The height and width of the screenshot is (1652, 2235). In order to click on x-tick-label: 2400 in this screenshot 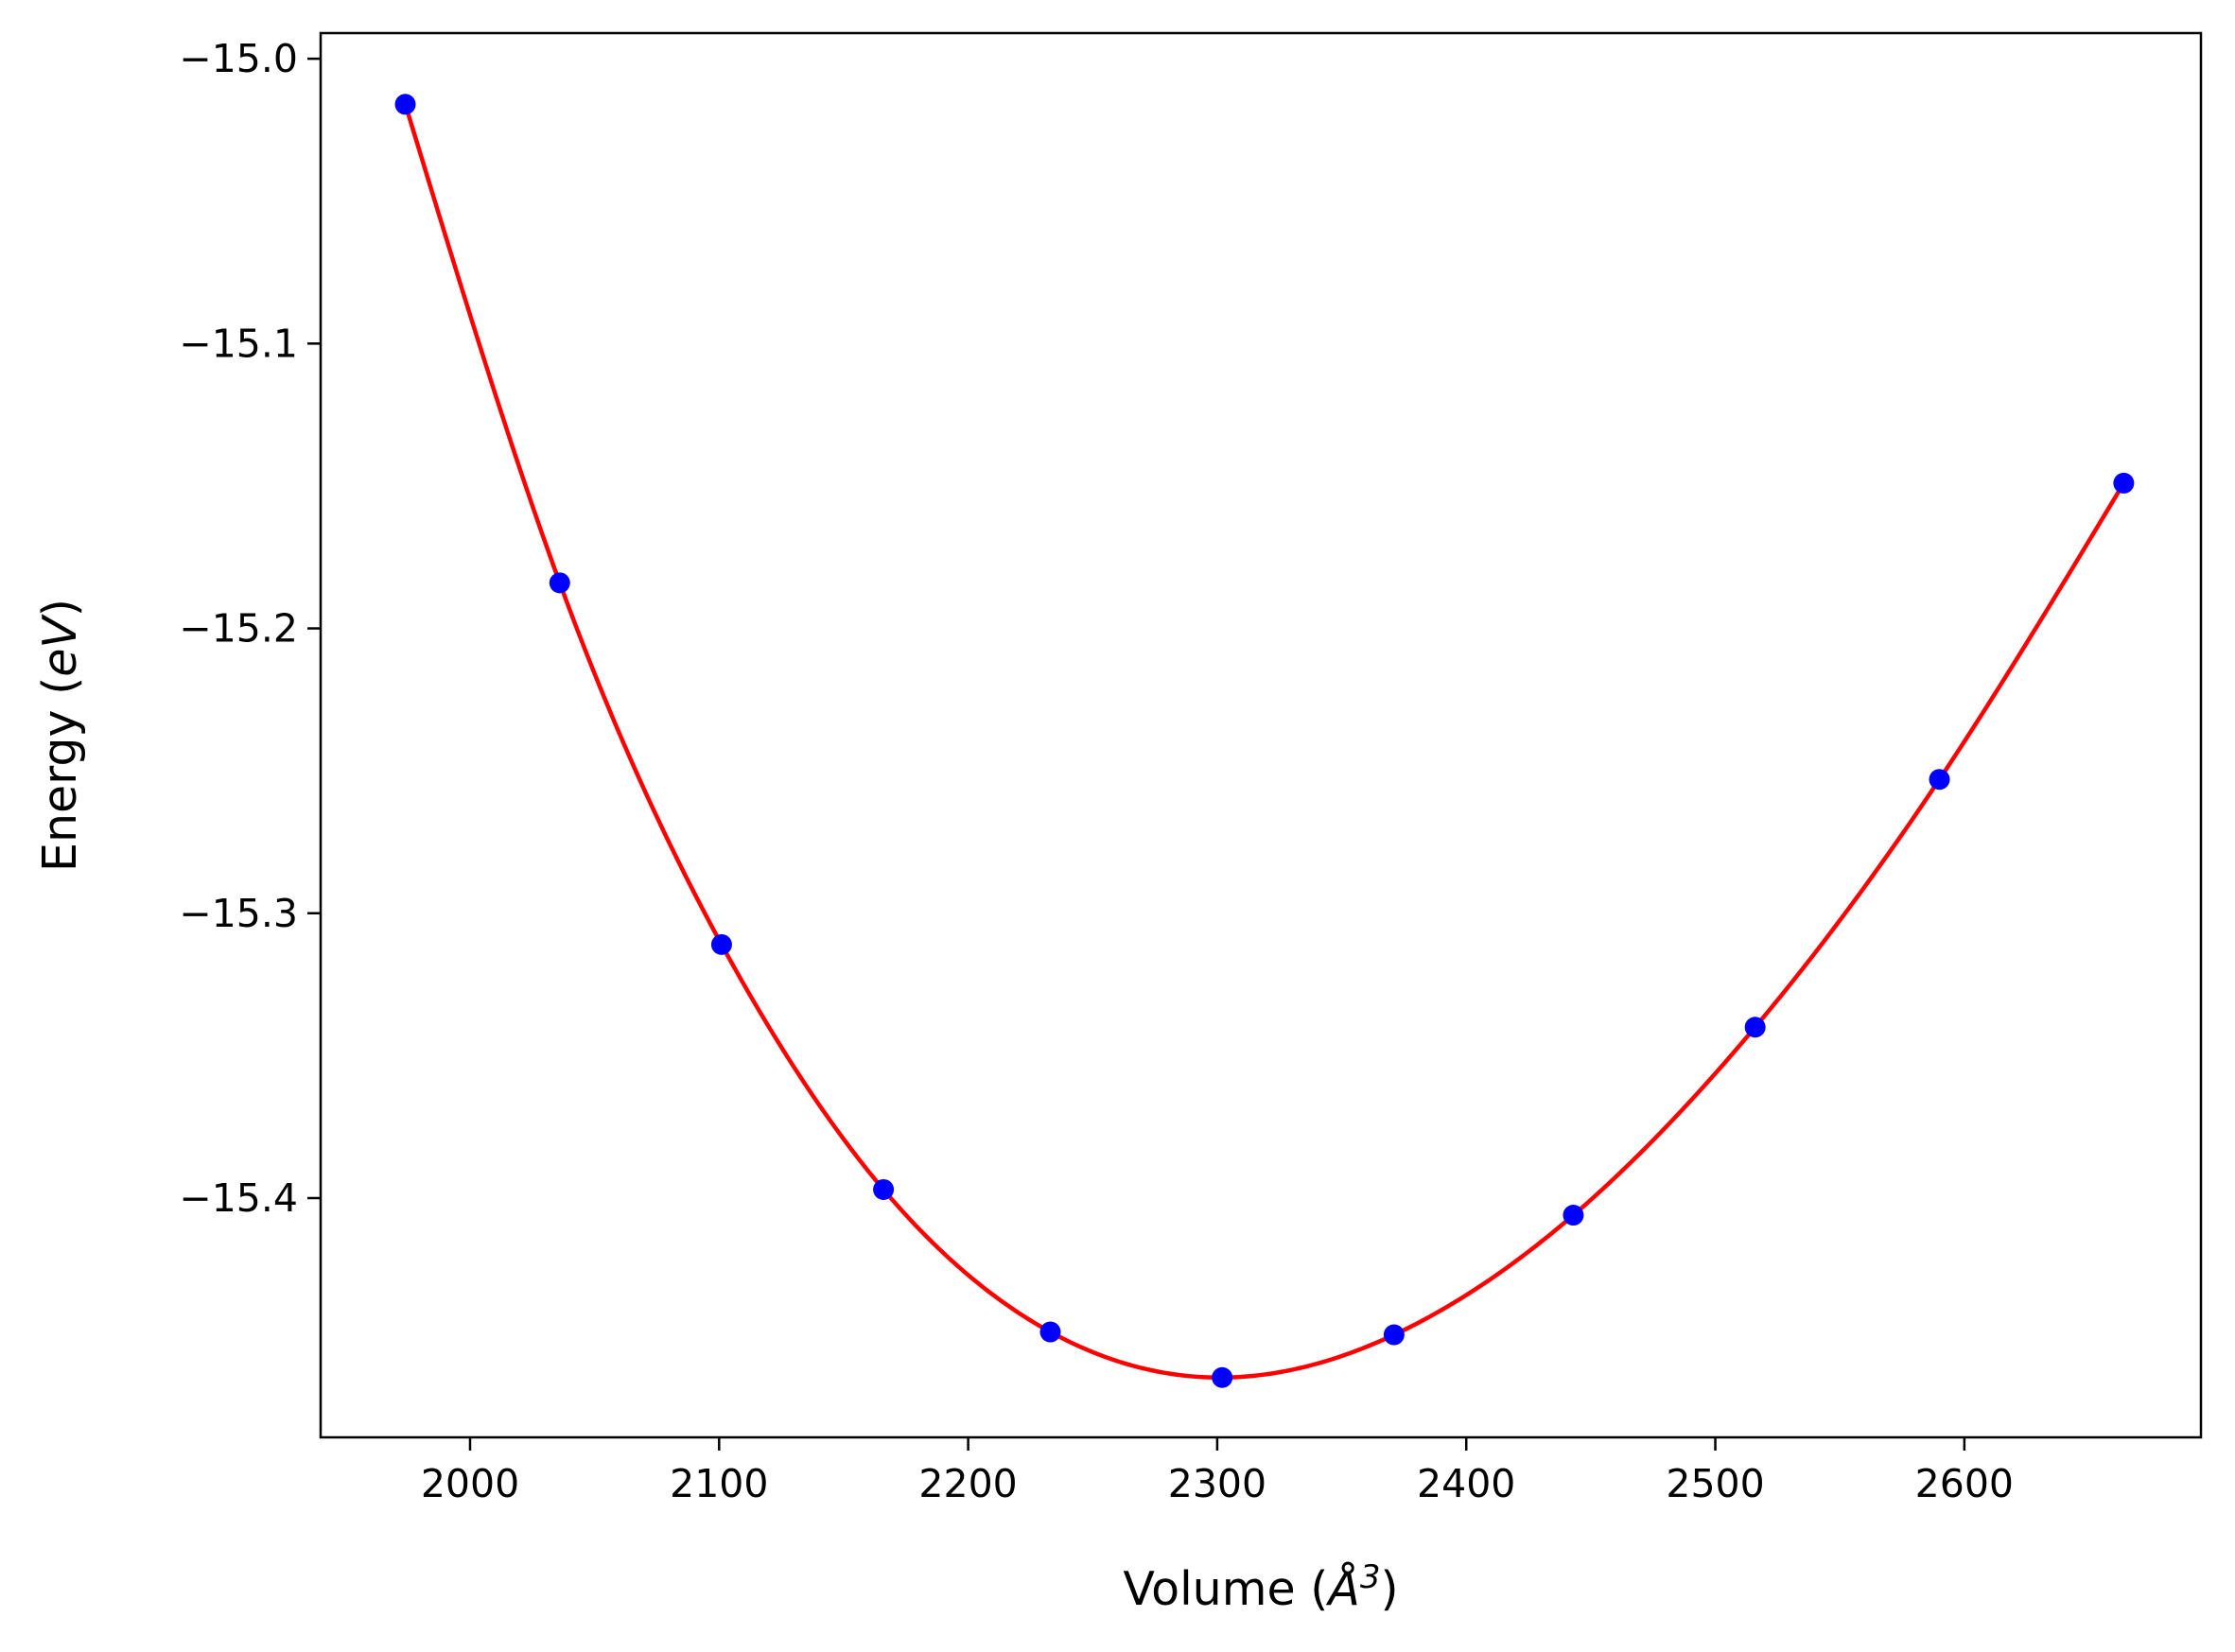, I will do `click(1466, 1484)`.